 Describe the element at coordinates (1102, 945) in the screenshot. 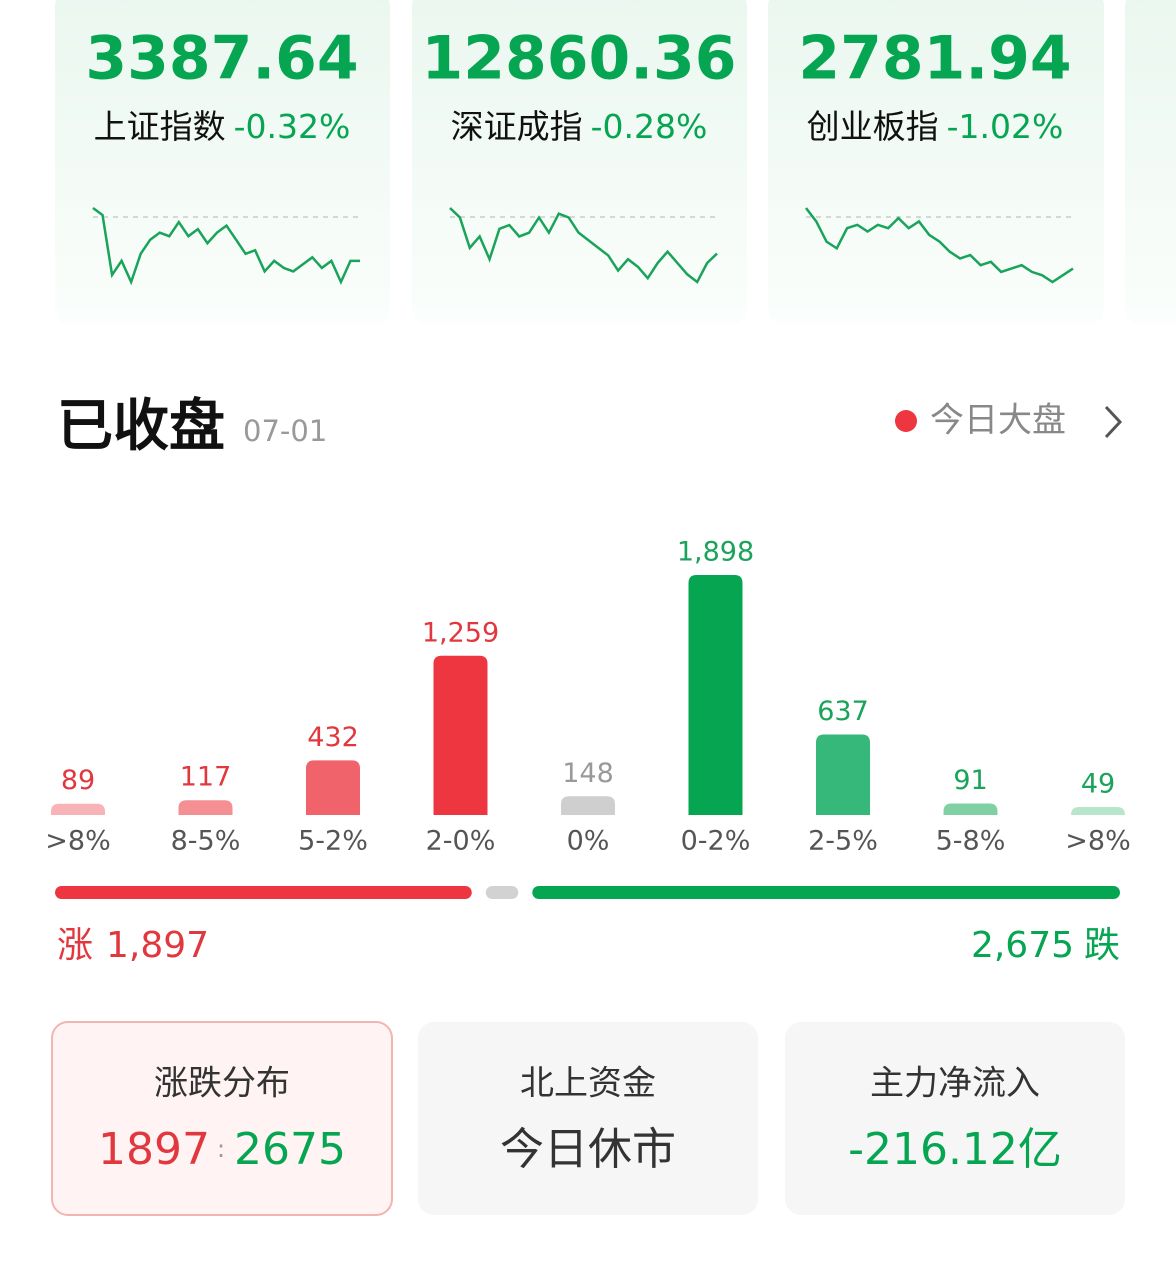

I see `down-text: 跌` at that location.